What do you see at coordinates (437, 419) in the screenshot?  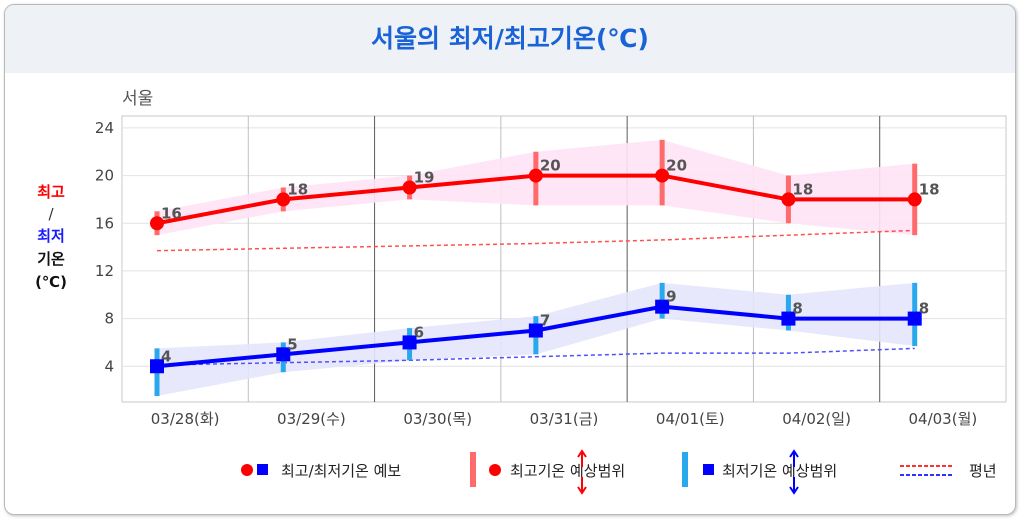 I see `x-tick-label: 03/30(목)` at bounding box center [437, 419].